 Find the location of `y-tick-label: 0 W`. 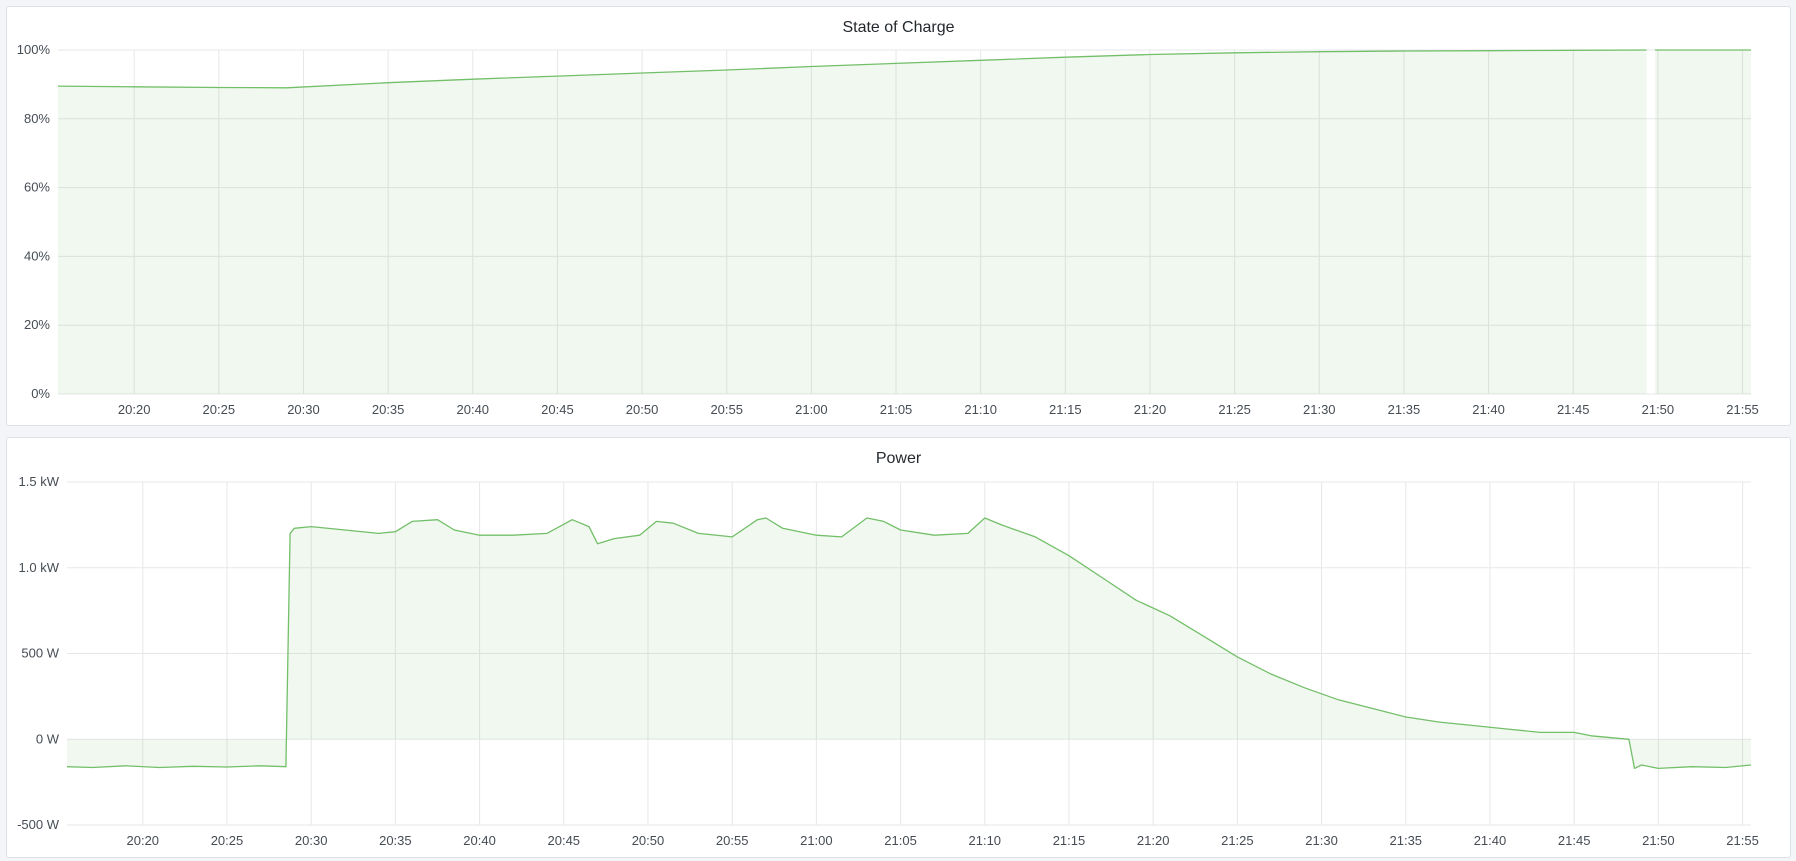

y-tick-label: 0 W is located at coordinates (48, 738).